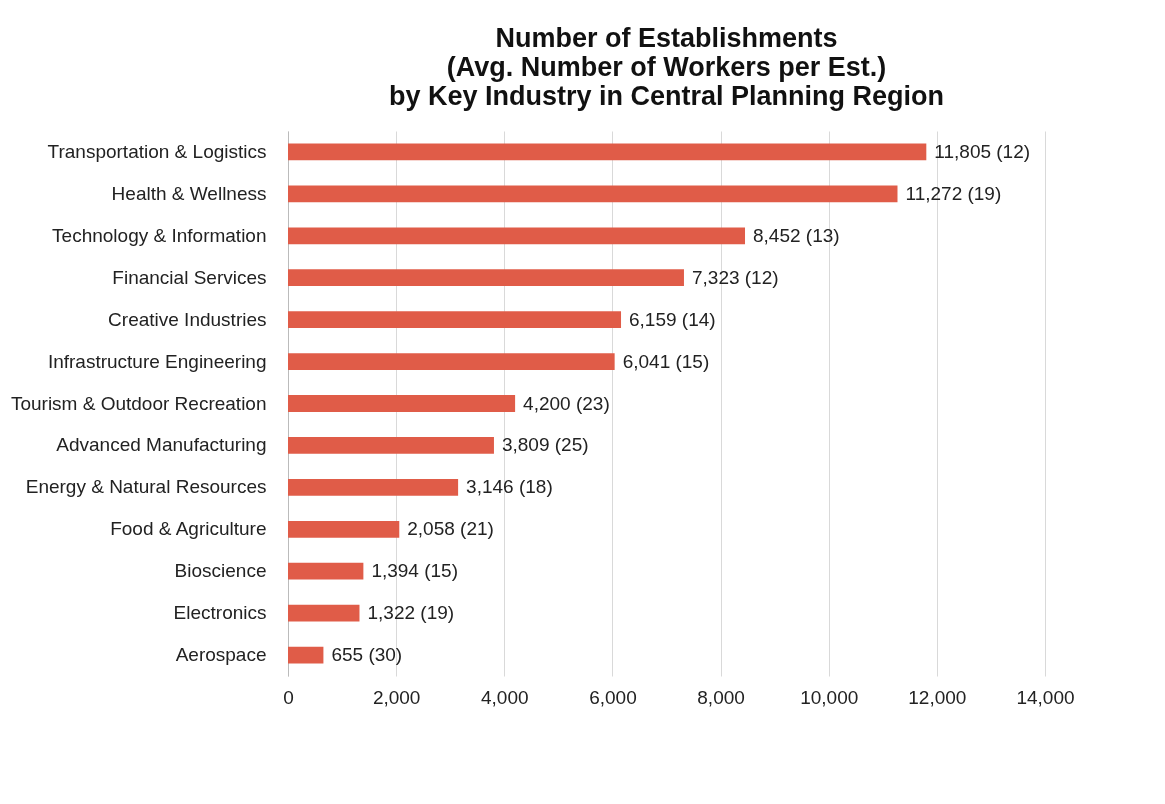  Describe the element at coordinates (396, 697) in the screenshot. I see `x-tick-label: 2,000` at that location.